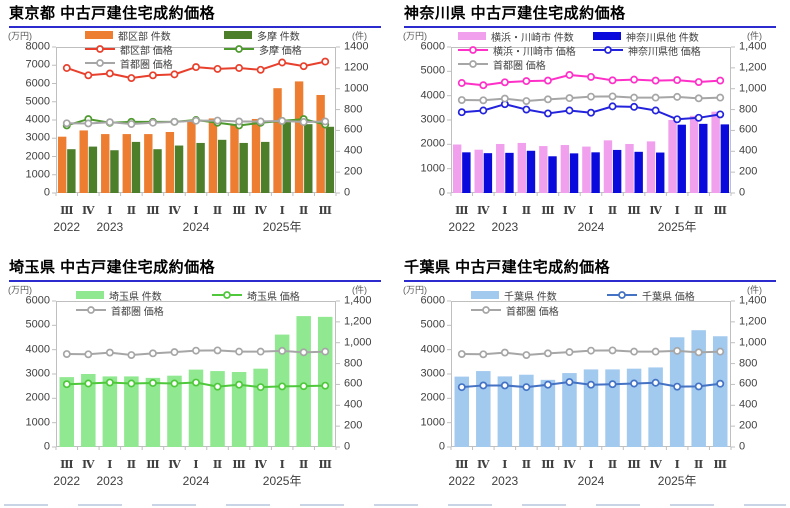  What do you see at coordinates (353, 404) in the screenshot?
I see `right-axis-label: 400` at bounding box center [353, 404].